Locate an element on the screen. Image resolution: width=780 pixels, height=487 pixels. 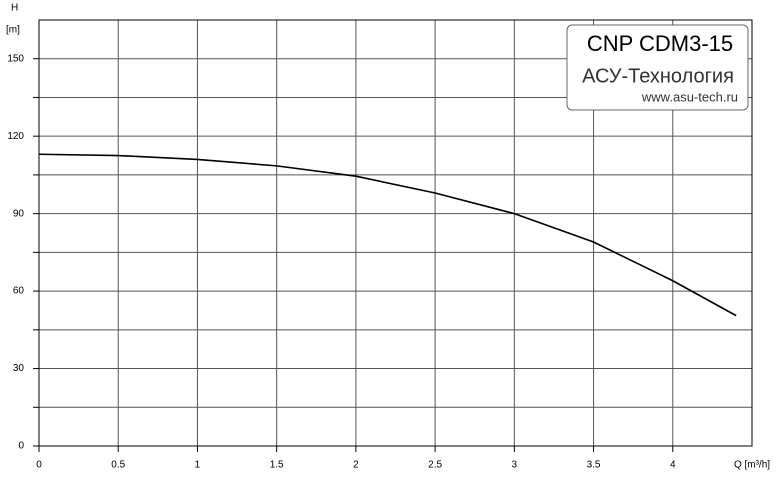
y-tick-label: 90 is located at coordinates (19, 213).